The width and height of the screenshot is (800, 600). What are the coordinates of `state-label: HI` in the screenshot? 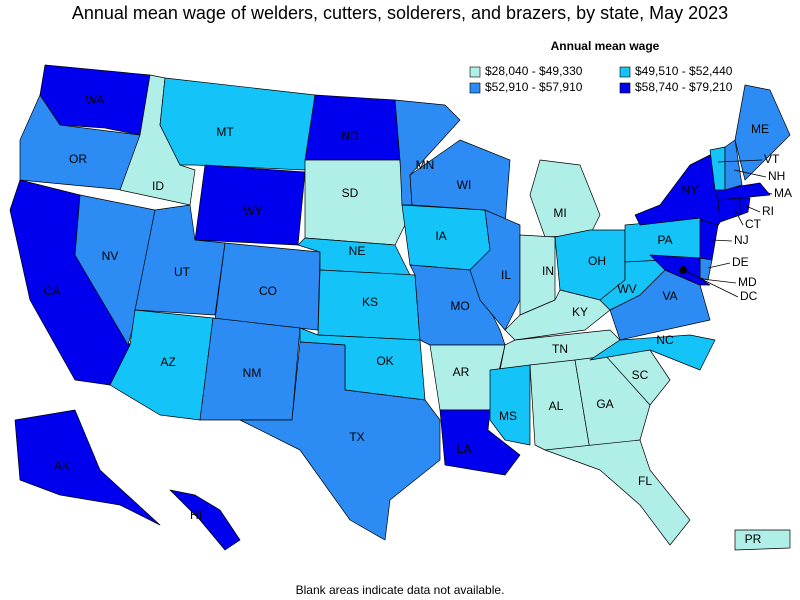 It's located at (196, 515).